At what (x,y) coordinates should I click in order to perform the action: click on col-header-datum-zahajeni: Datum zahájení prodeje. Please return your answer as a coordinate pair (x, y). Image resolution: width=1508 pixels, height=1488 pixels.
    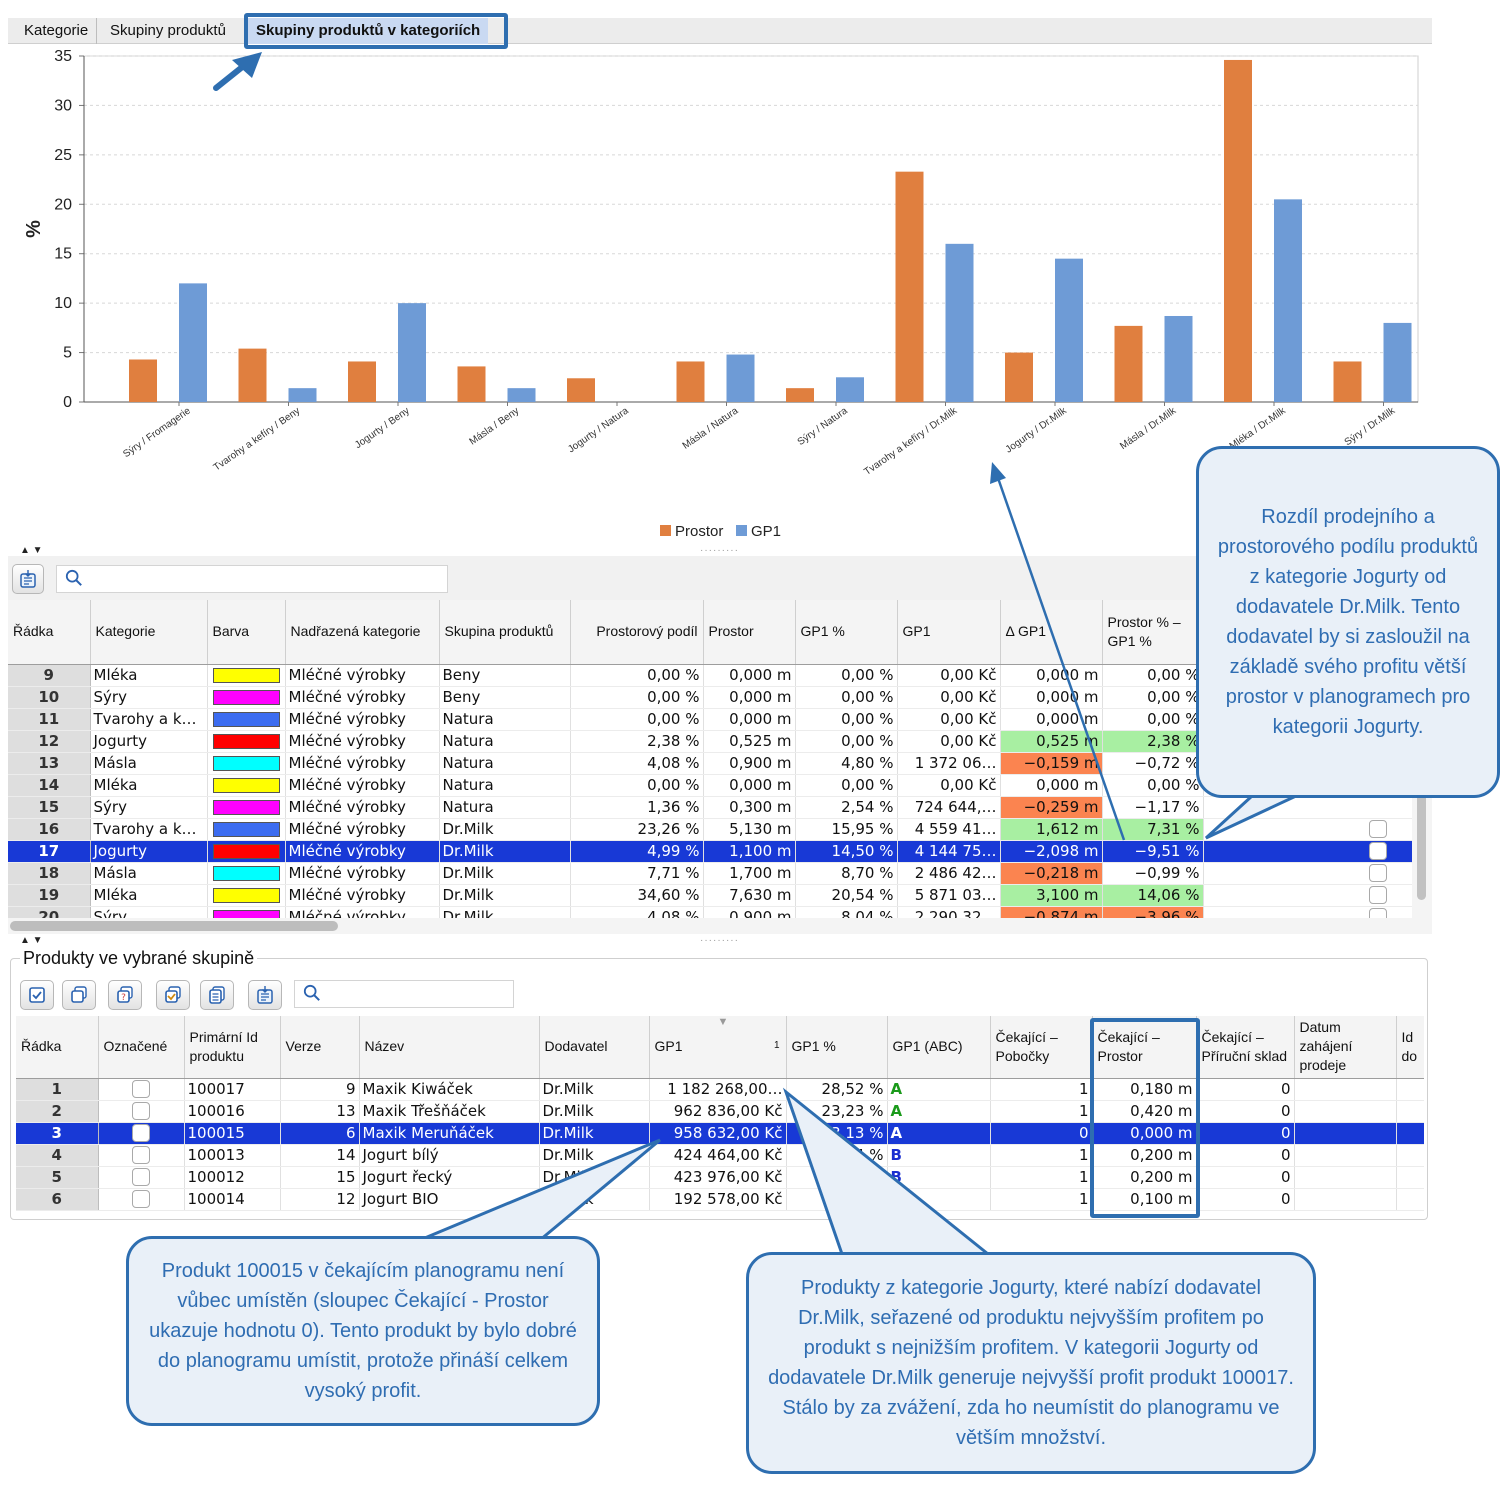
    Looking at the image, I should click on (1345, 1047).